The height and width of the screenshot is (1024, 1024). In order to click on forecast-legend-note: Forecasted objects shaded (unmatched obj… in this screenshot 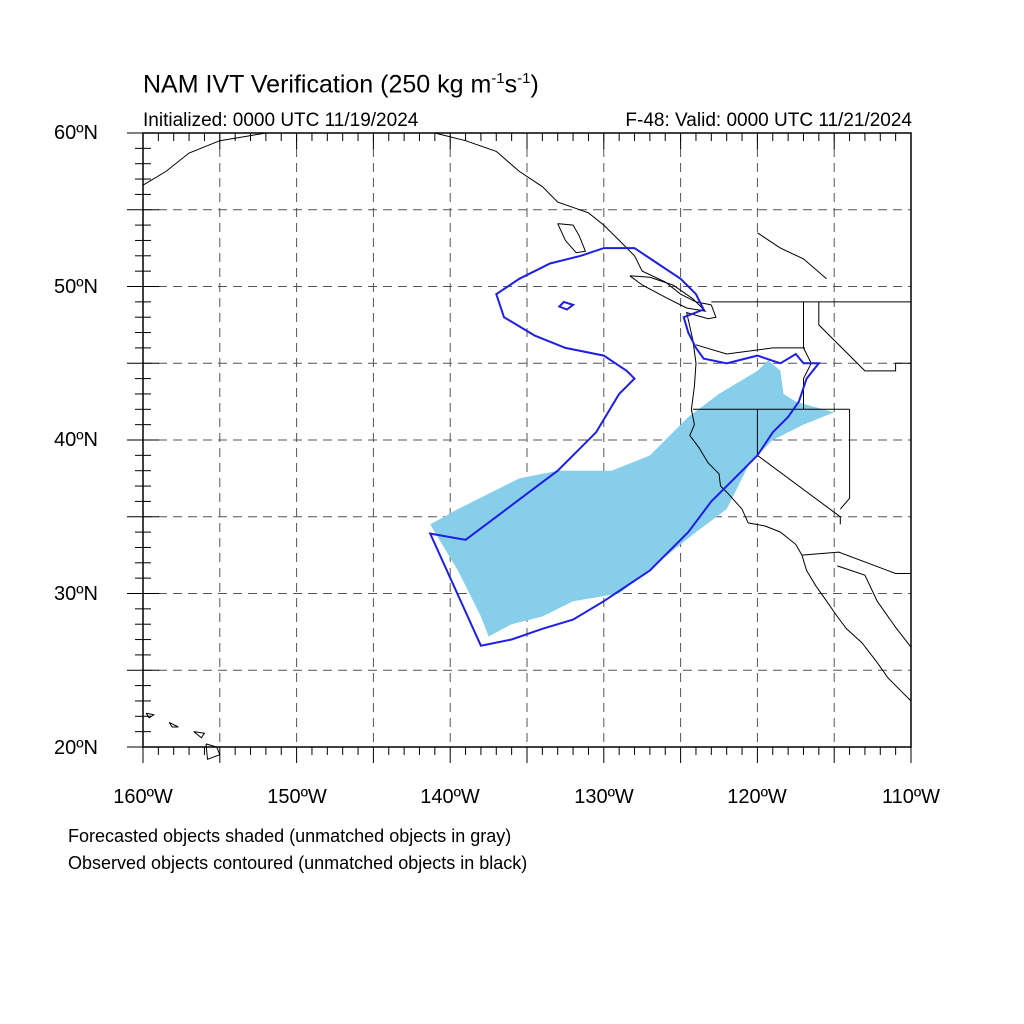, I will do `click(290, 836)`.